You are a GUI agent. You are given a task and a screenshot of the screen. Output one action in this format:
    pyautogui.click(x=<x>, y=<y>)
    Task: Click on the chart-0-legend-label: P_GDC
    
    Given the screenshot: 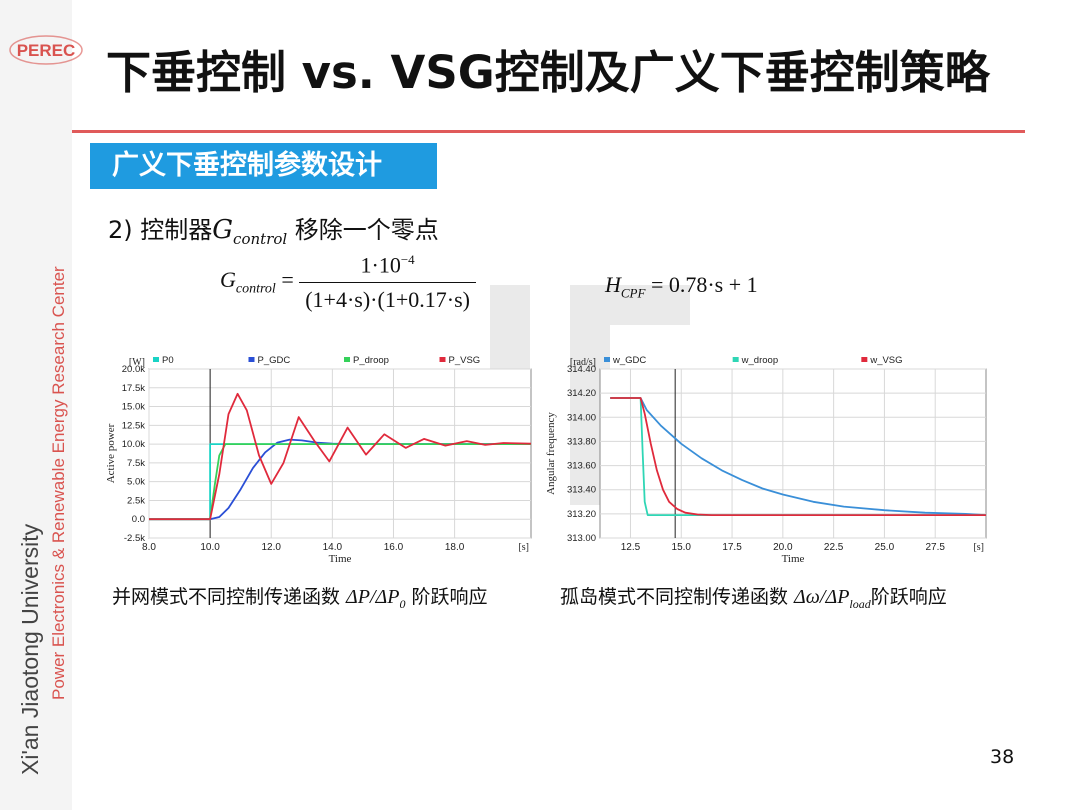 What is the action you would take?
    pyautogui.click(x=274, y=360)
    